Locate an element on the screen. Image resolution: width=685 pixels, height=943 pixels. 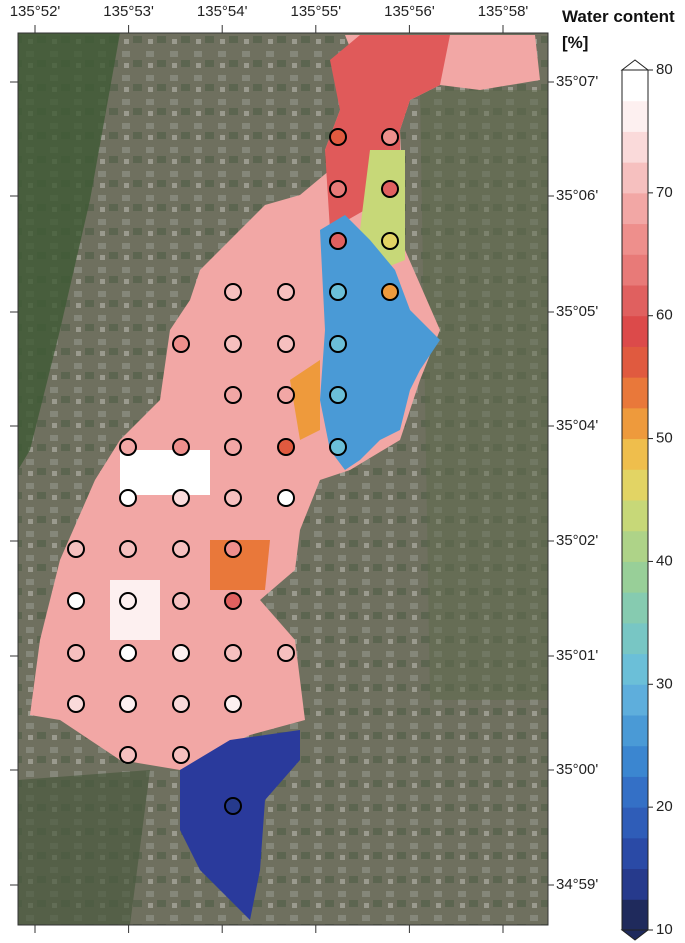
colorbar-tick-label: 50 is located at coordinates (664, 438).